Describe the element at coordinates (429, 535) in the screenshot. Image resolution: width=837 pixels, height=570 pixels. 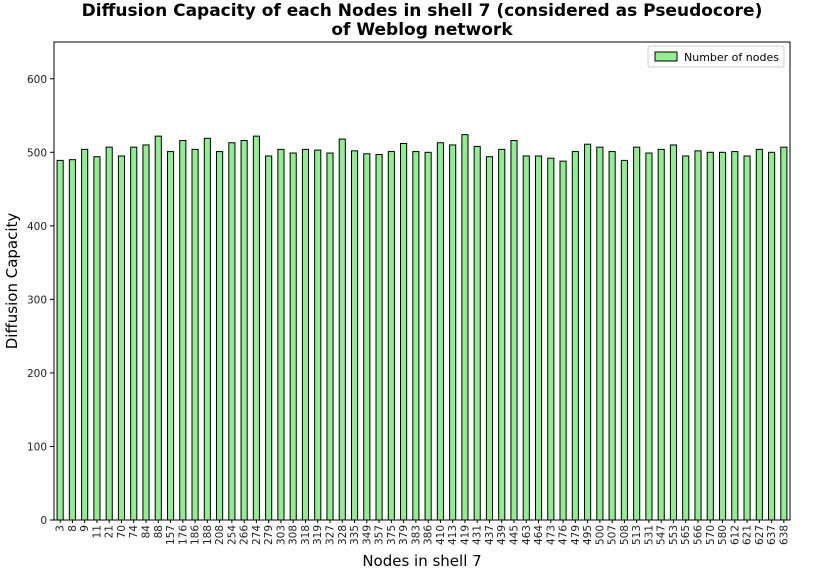
I see `x-tick-label: 386` at that location.